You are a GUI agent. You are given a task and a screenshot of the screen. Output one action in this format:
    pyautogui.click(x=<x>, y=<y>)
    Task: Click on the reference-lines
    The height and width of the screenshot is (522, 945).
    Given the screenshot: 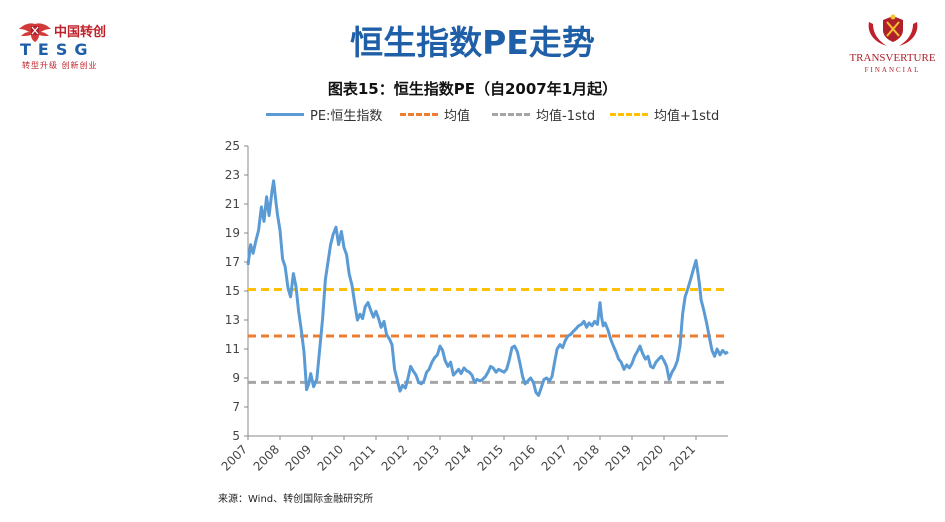 What is the action you would take?
    pyautogui.click(x=488, y=336)
    